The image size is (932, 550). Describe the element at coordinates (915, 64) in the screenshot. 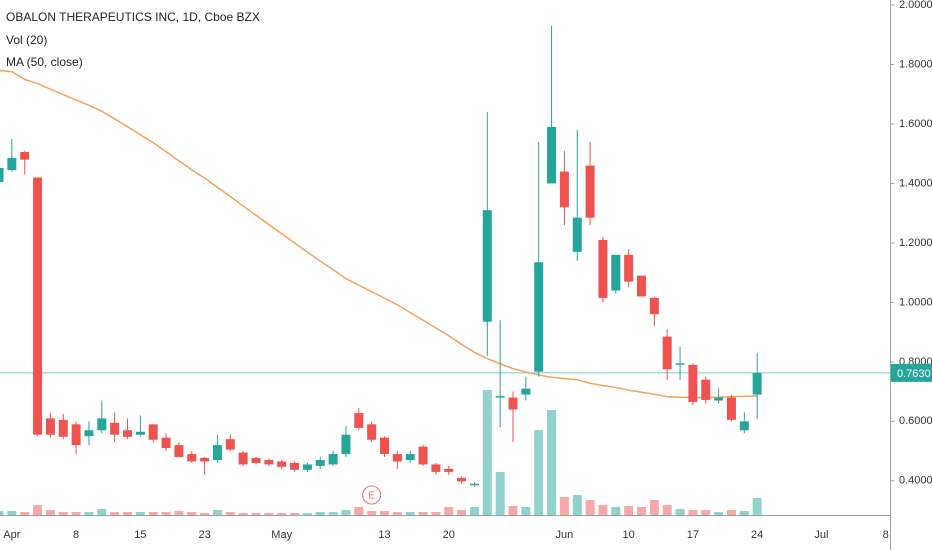

I see `y-tick-label: 1.8000` at that location.